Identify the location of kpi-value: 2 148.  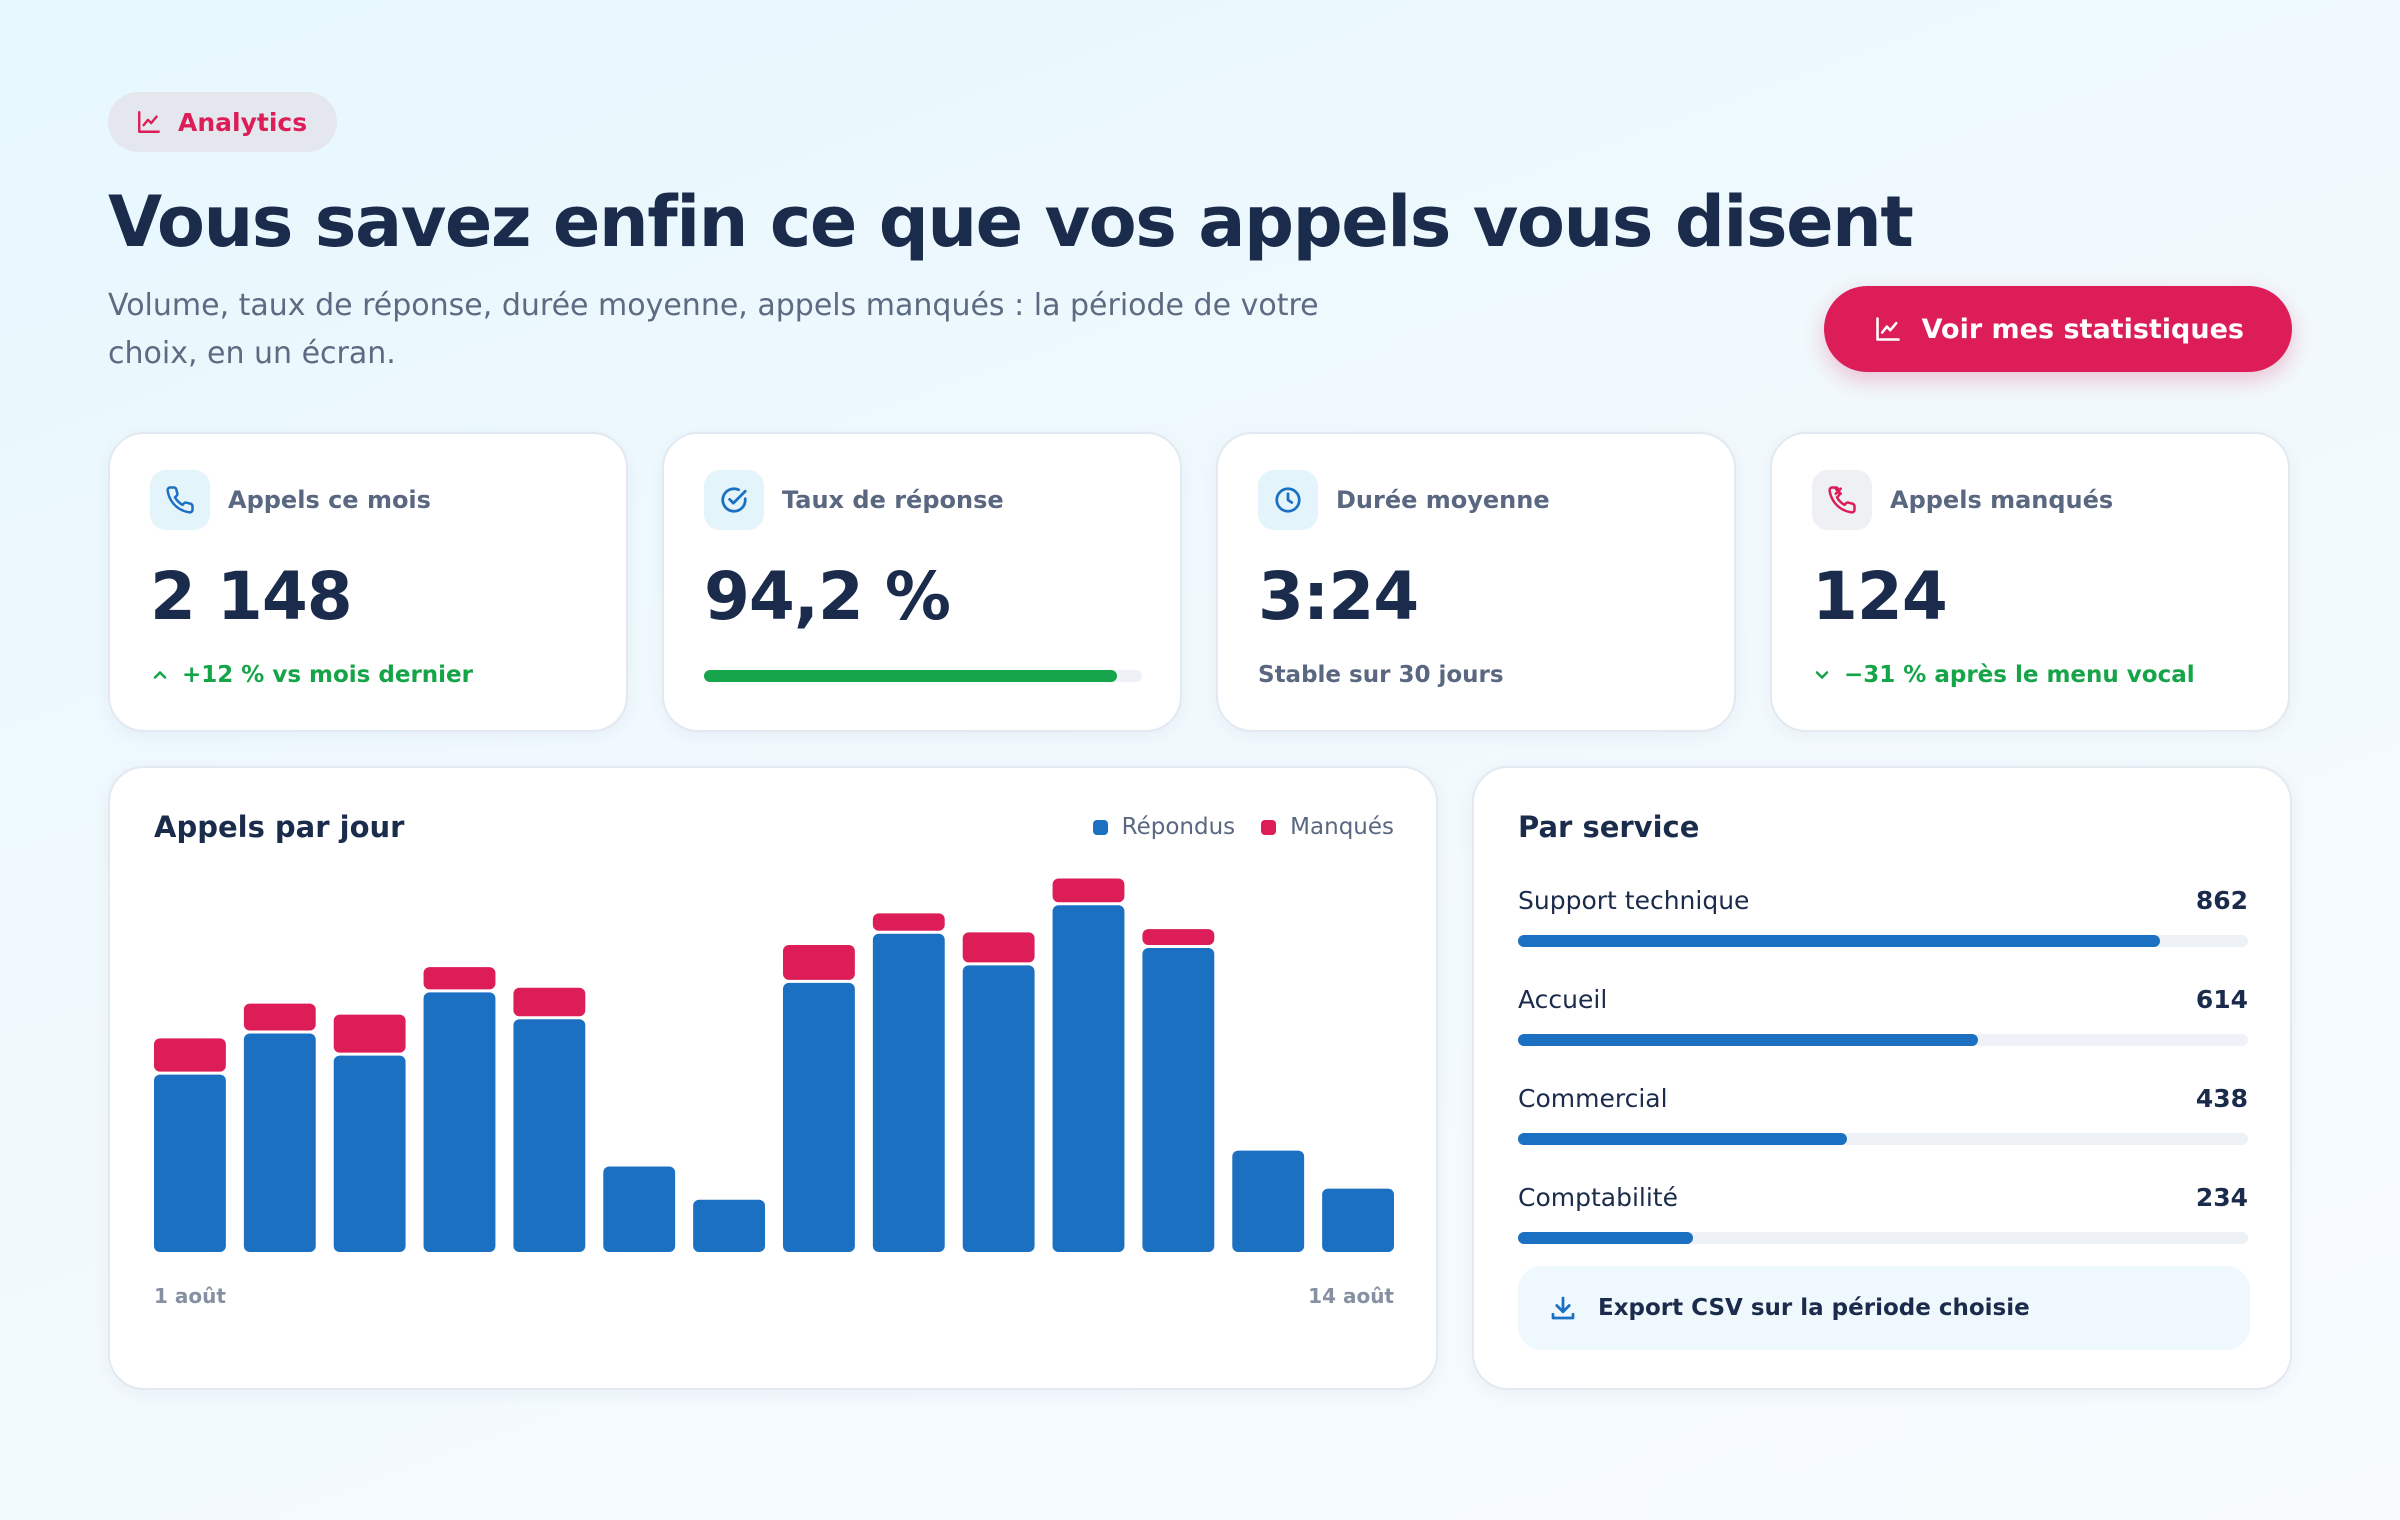
(251, 596).